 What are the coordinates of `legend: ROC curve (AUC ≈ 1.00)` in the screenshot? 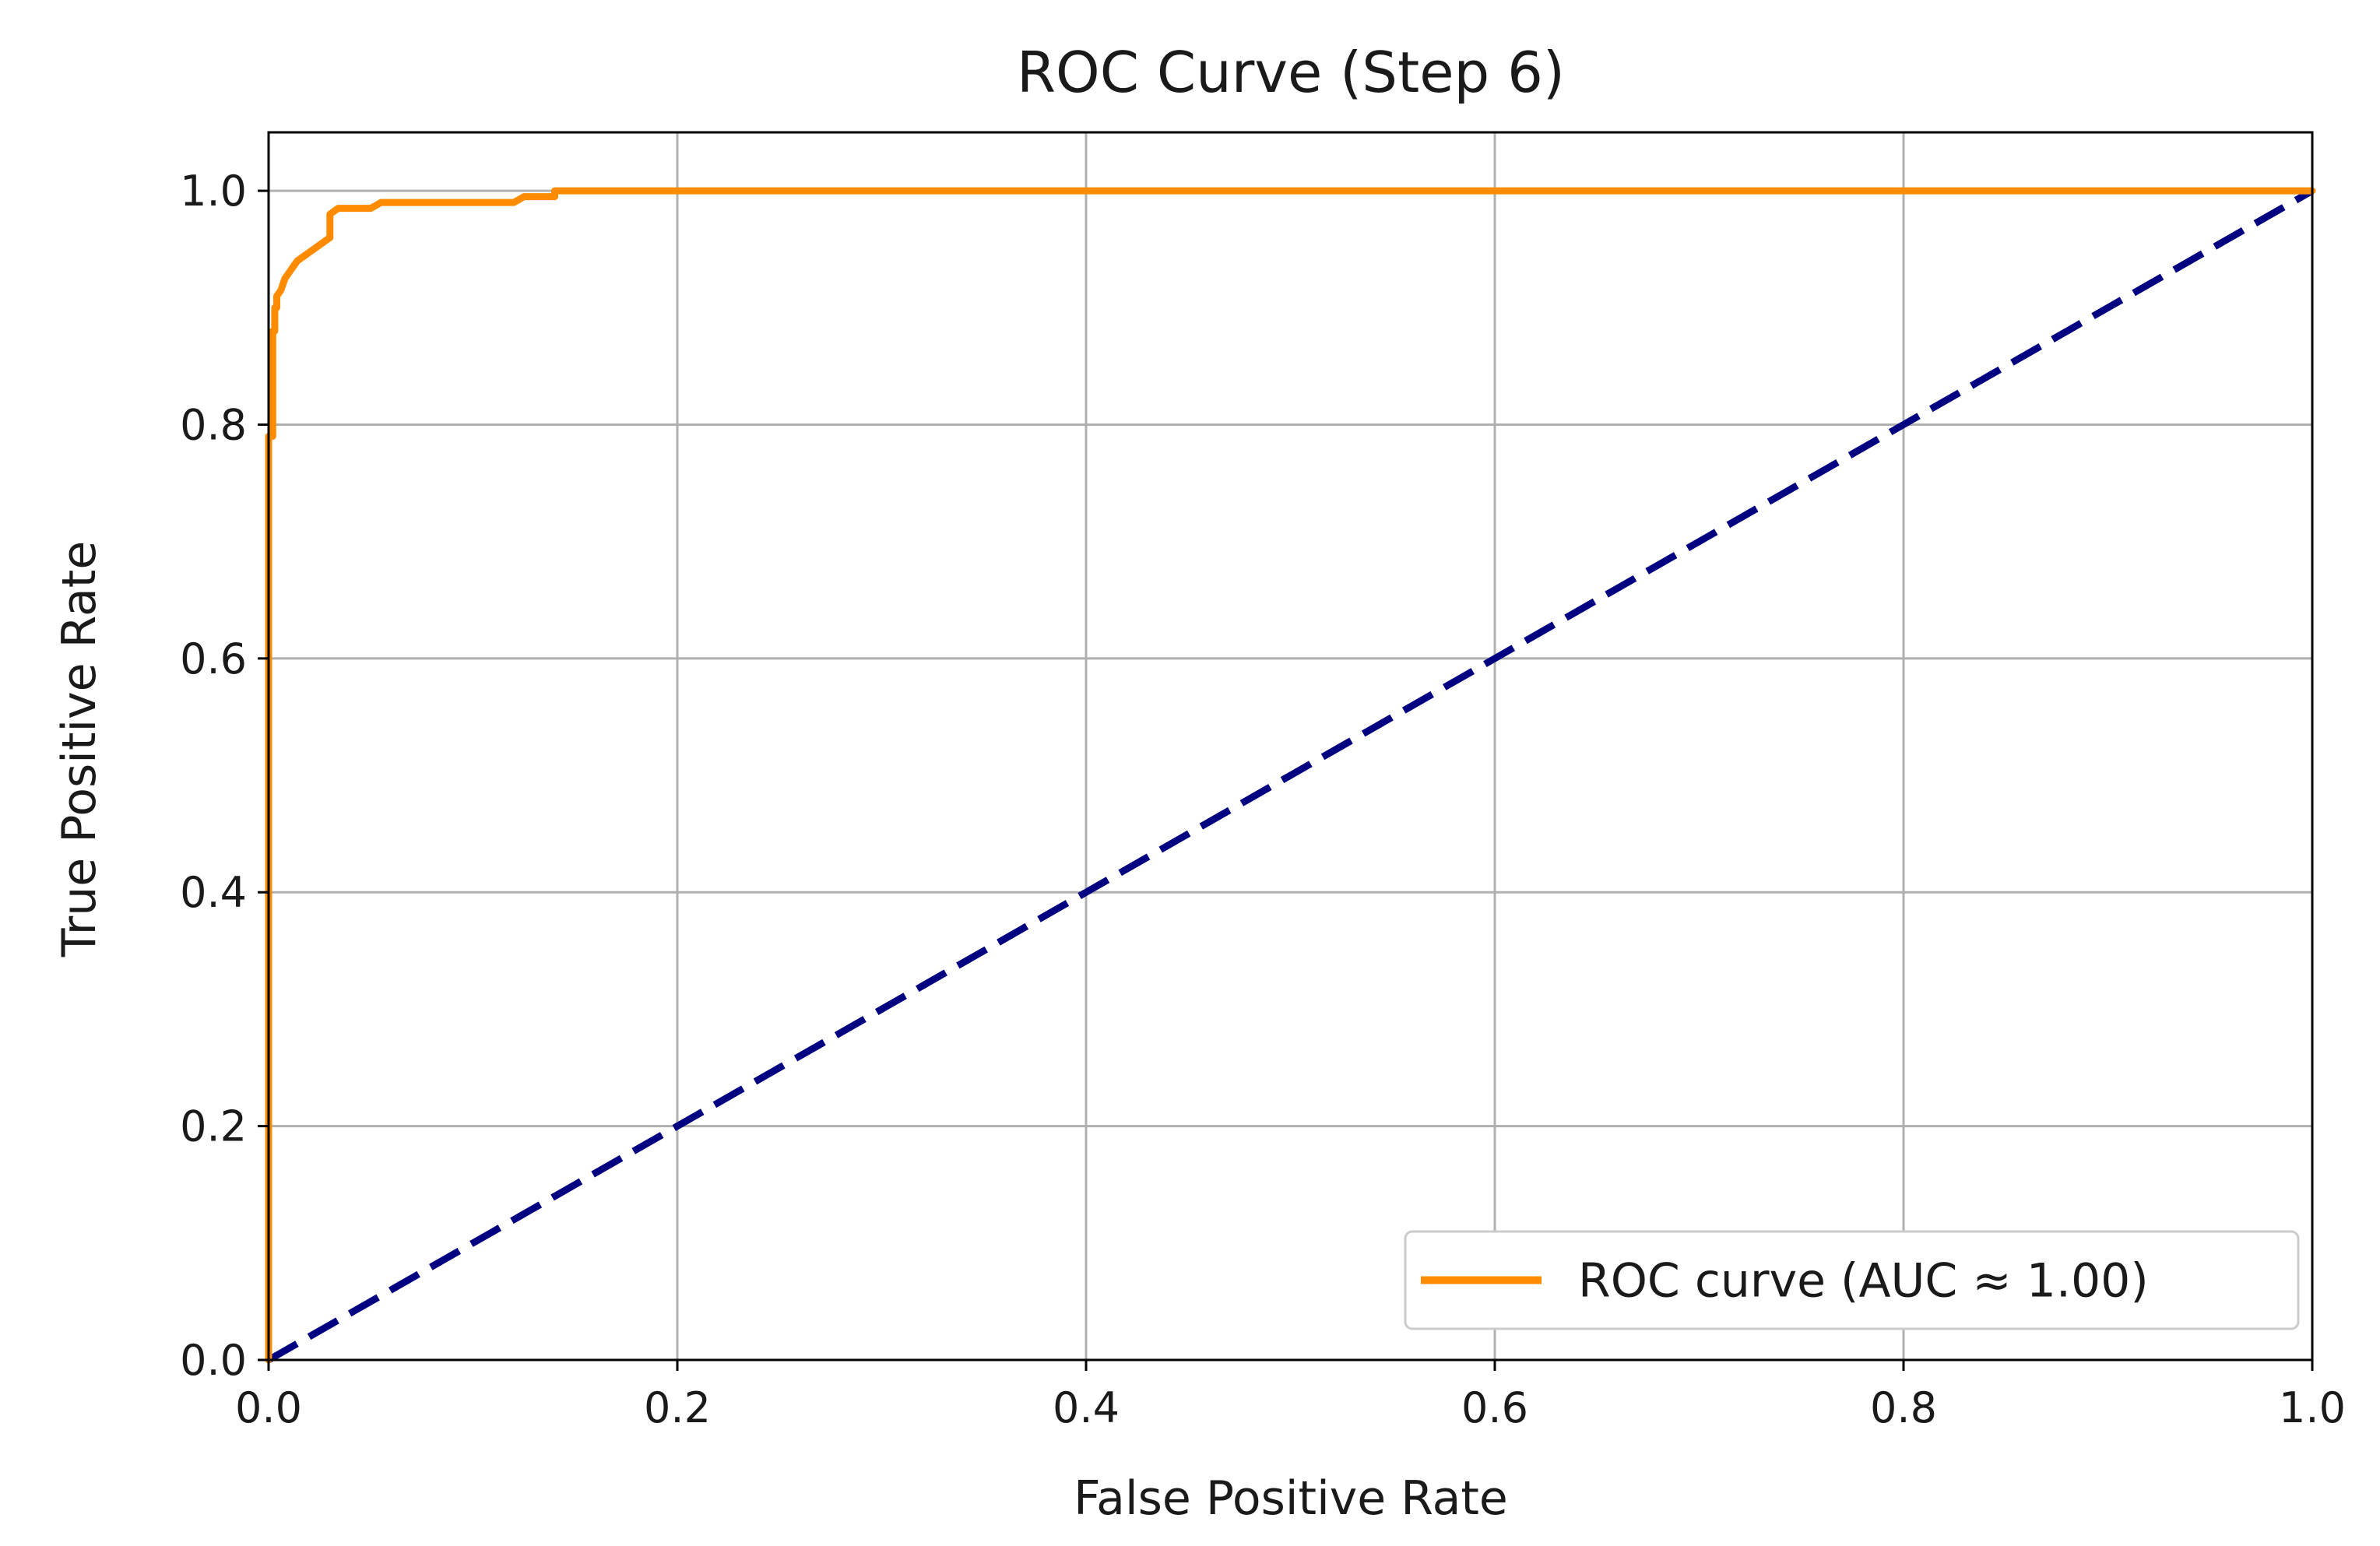 It's located at (1852, 1280).